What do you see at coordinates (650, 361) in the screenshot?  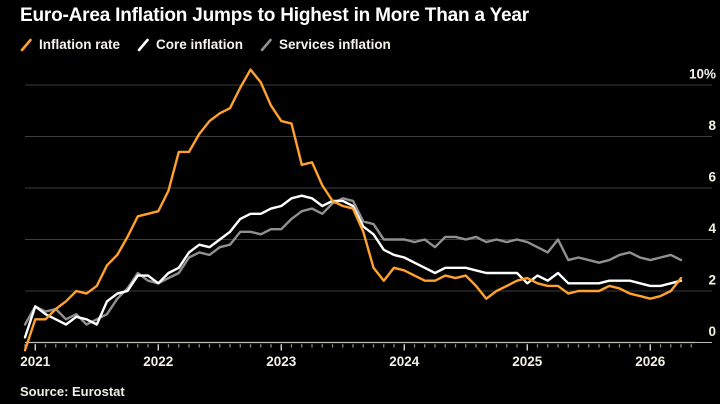 I see `x-axis-label: 2026` at bounding box center [650, 361].